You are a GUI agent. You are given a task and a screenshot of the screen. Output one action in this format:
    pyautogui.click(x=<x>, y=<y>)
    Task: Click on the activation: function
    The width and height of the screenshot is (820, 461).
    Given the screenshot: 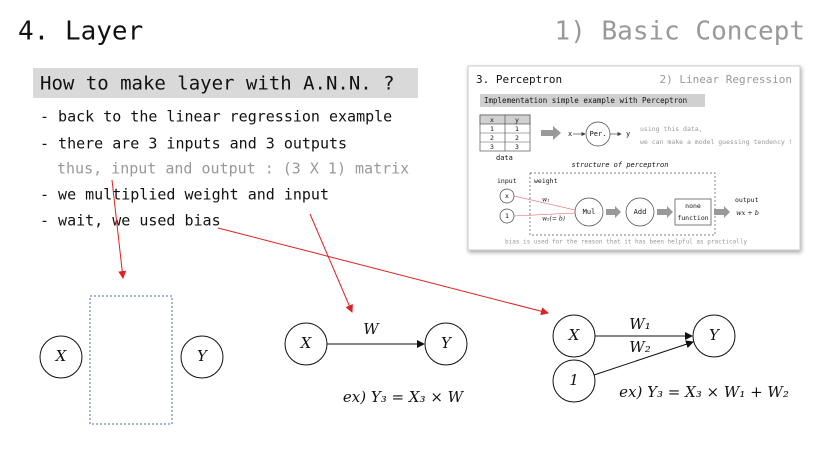 What is the action you would take?
    pyautogui.click(x=692, y=218)
    